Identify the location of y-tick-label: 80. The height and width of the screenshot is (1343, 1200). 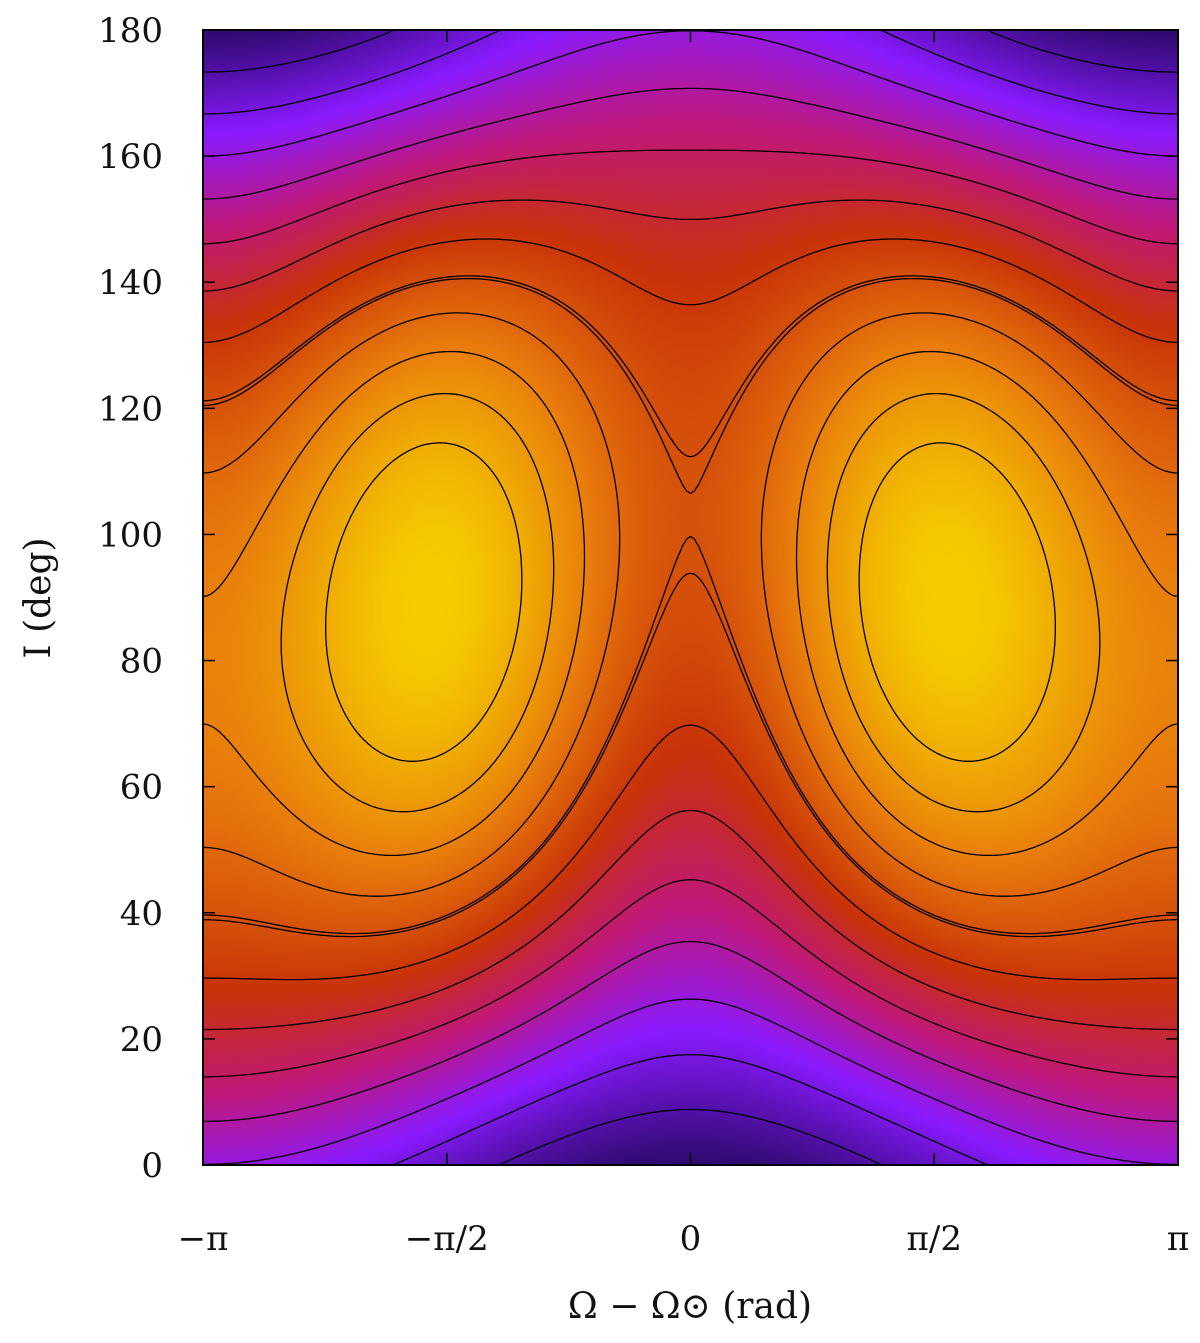
(141, 662).